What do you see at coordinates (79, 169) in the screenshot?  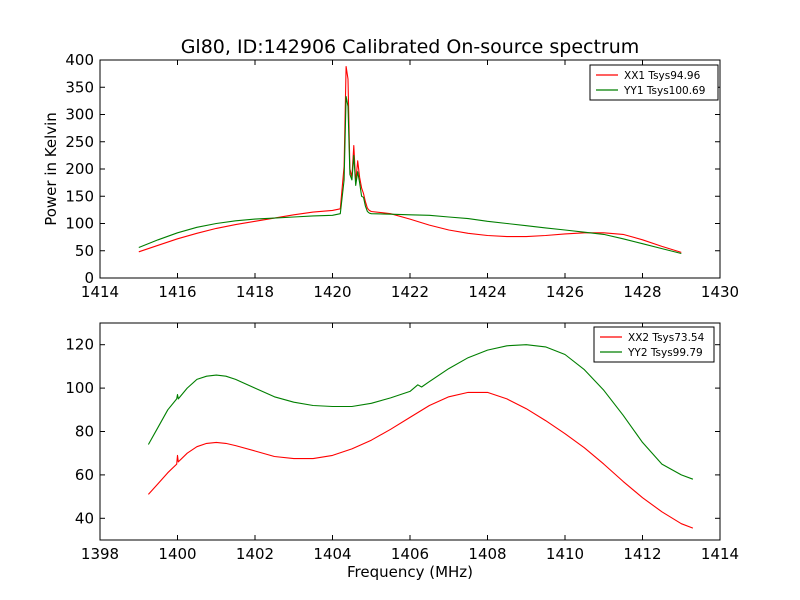 I see `y-tick-label: 200` at bounding box center [79, 169].